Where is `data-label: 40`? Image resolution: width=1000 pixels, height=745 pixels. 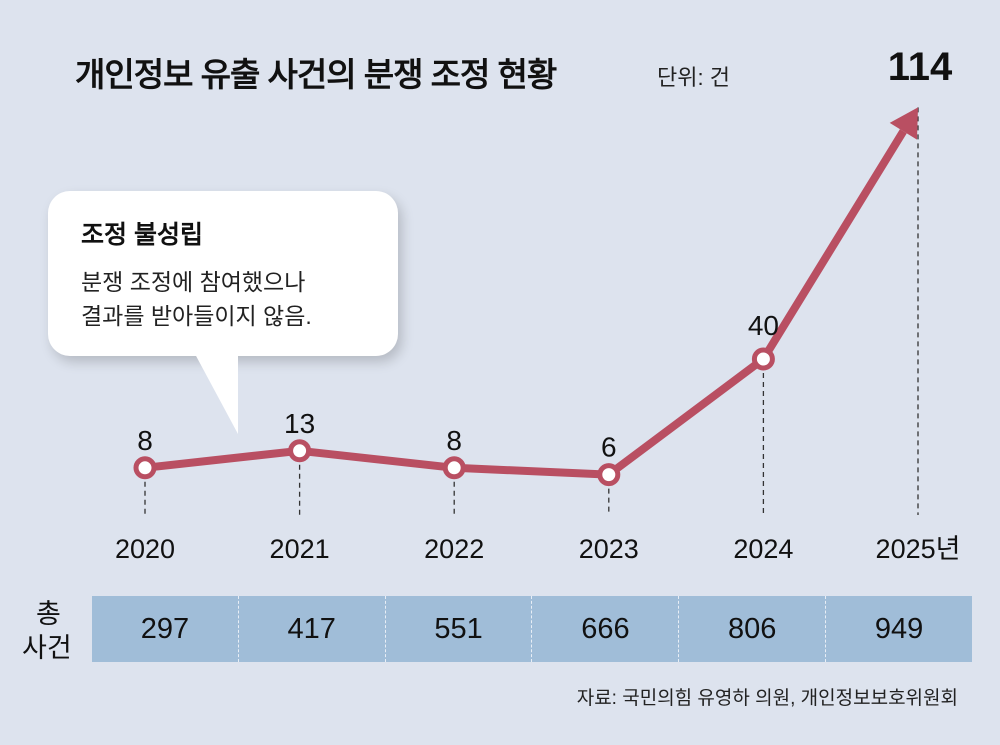
data-label: 40 is located at coordinates (763, 325).